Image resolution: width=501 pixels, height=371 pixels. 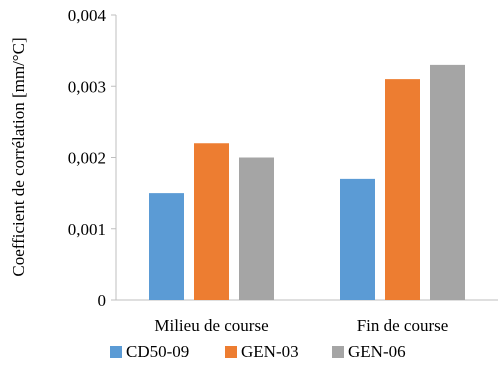 What do you see at coordinates (87, 86) in the screenshot?
I see `y-tick-label: 0,003` at bounding box center [87, 86].